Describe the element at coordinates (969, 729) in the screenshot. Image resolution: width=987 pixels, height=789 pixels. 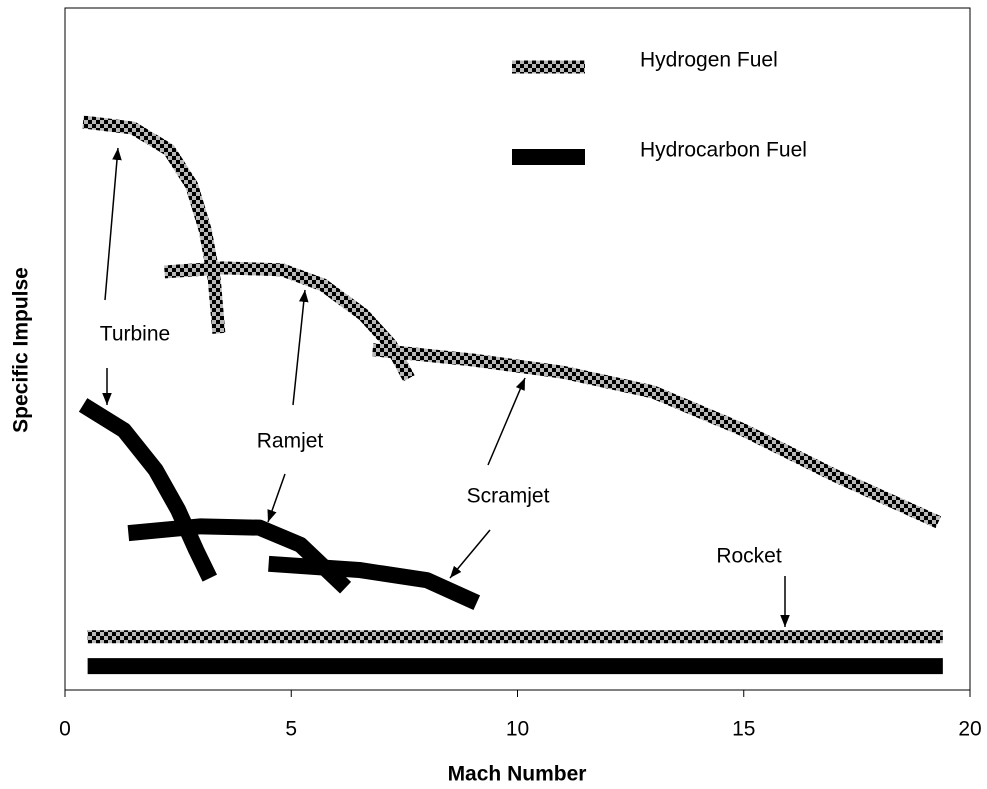
I see `x-tick-label: 20` at that location.